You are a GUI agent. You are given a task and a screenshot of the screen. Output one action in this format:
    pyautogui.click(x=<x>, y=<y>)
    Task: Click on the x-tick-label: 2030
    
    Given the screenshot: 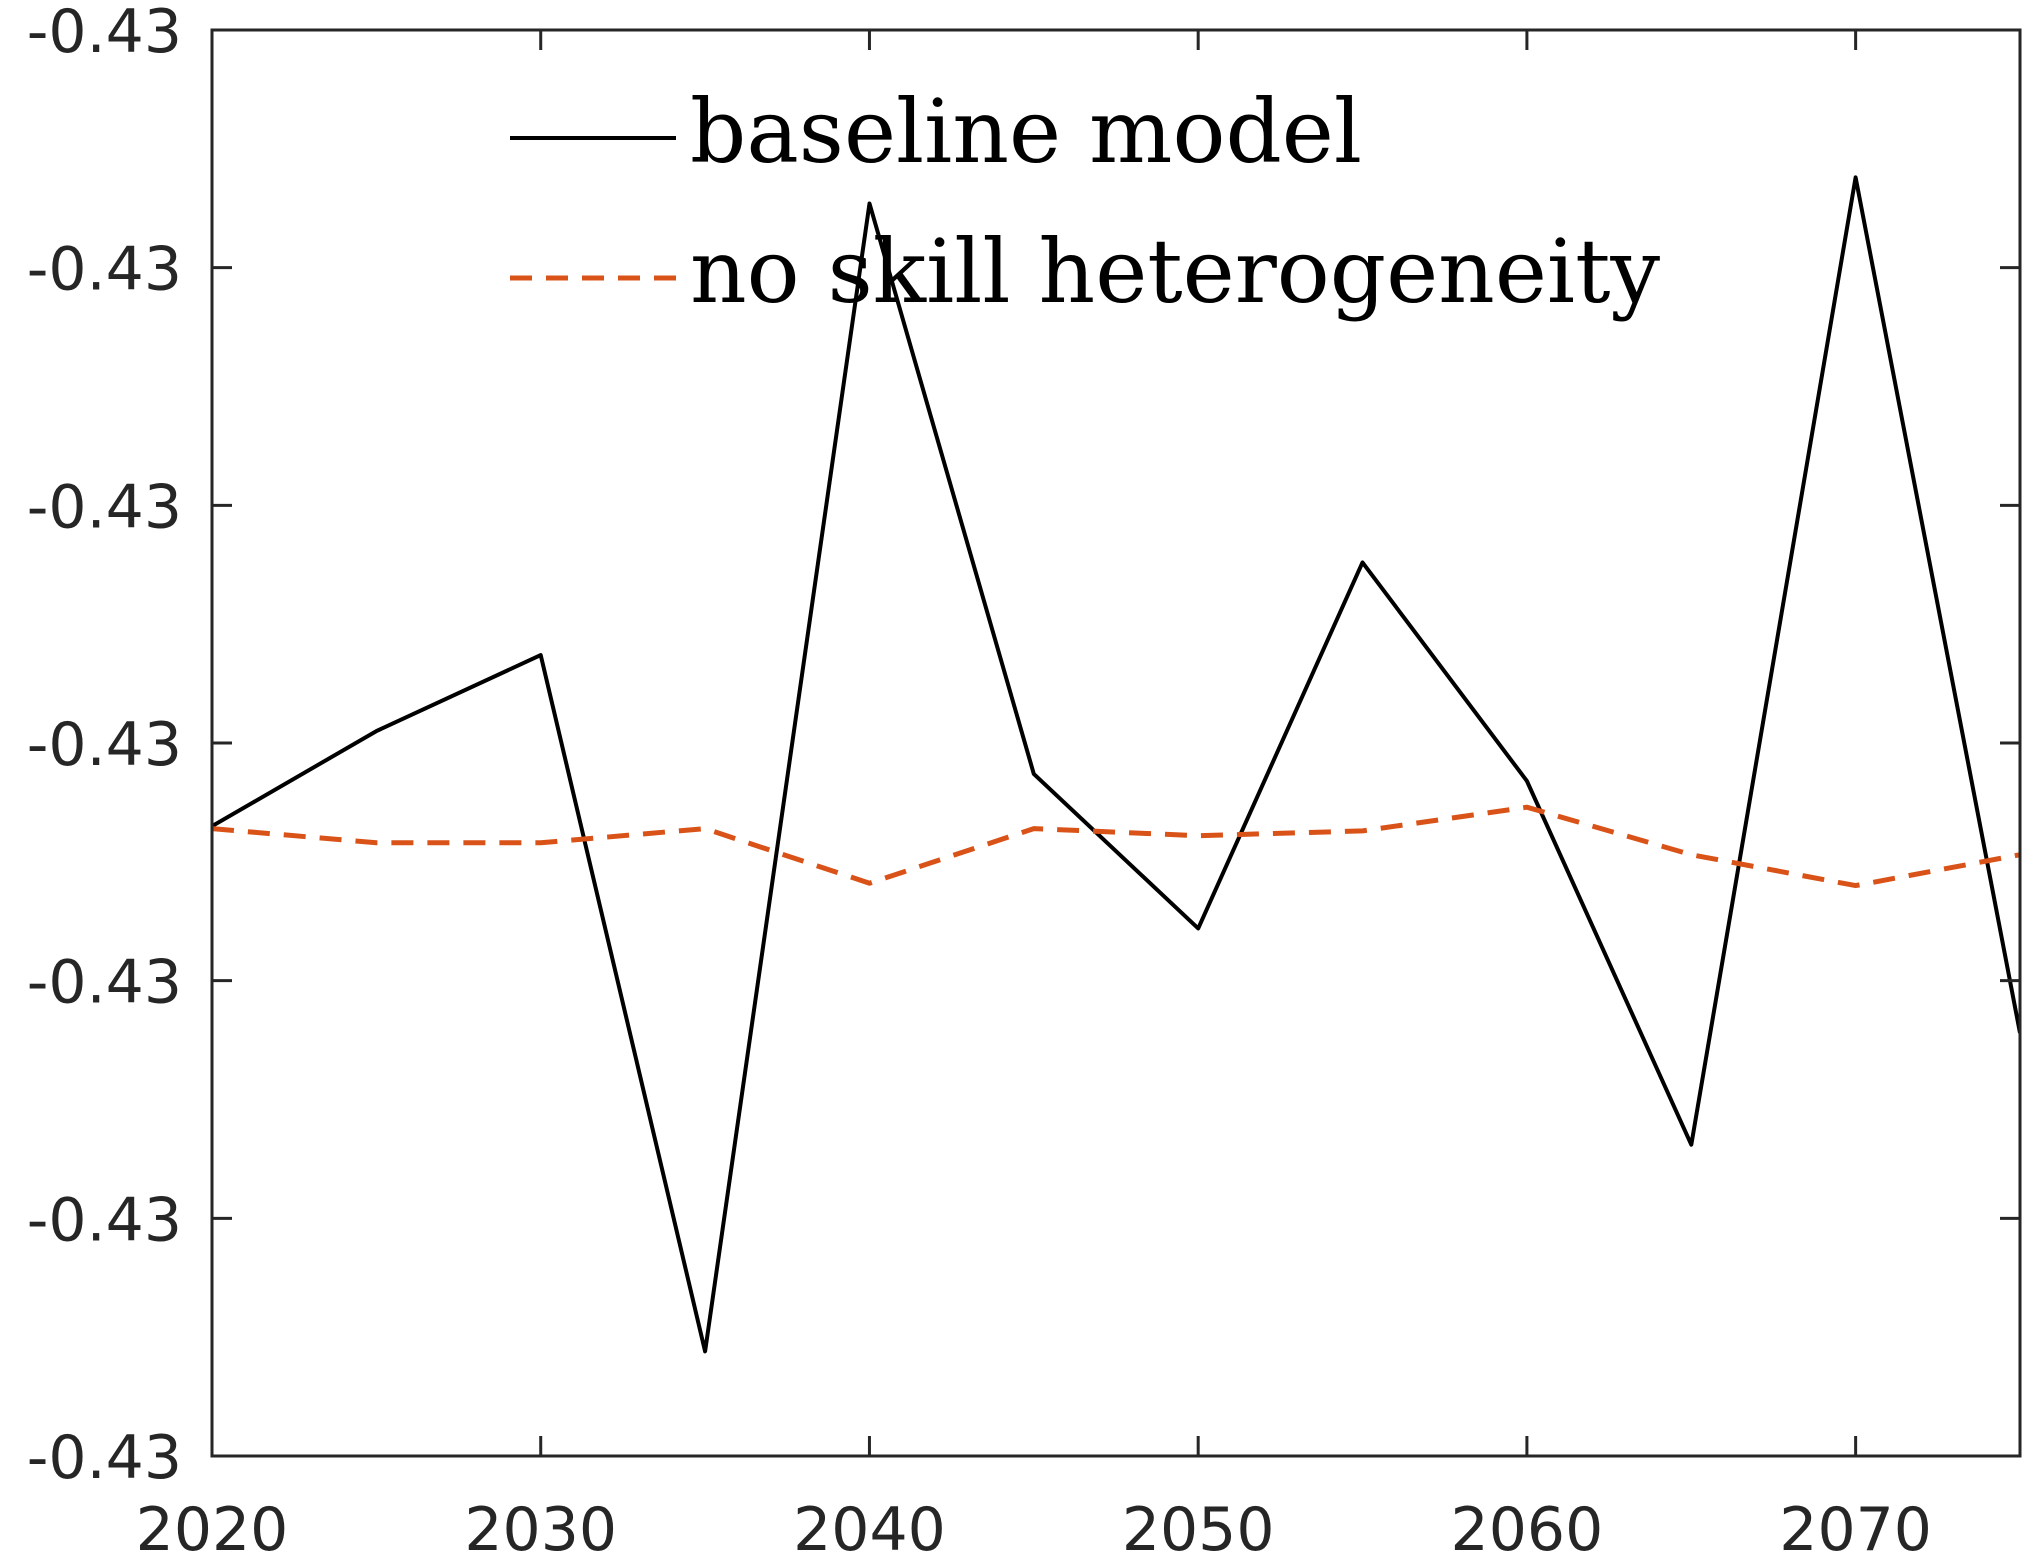 What is the action you would take?
    pyautogui.click(x=540, y=1524)
    